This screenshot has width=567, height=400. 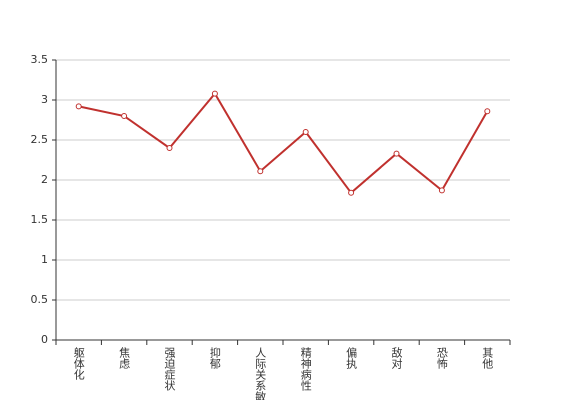 What do you see at coordinates (40, 219) in the screenshot?
I see `y-tick-label: 1.5` at bounding box center [40, 219].